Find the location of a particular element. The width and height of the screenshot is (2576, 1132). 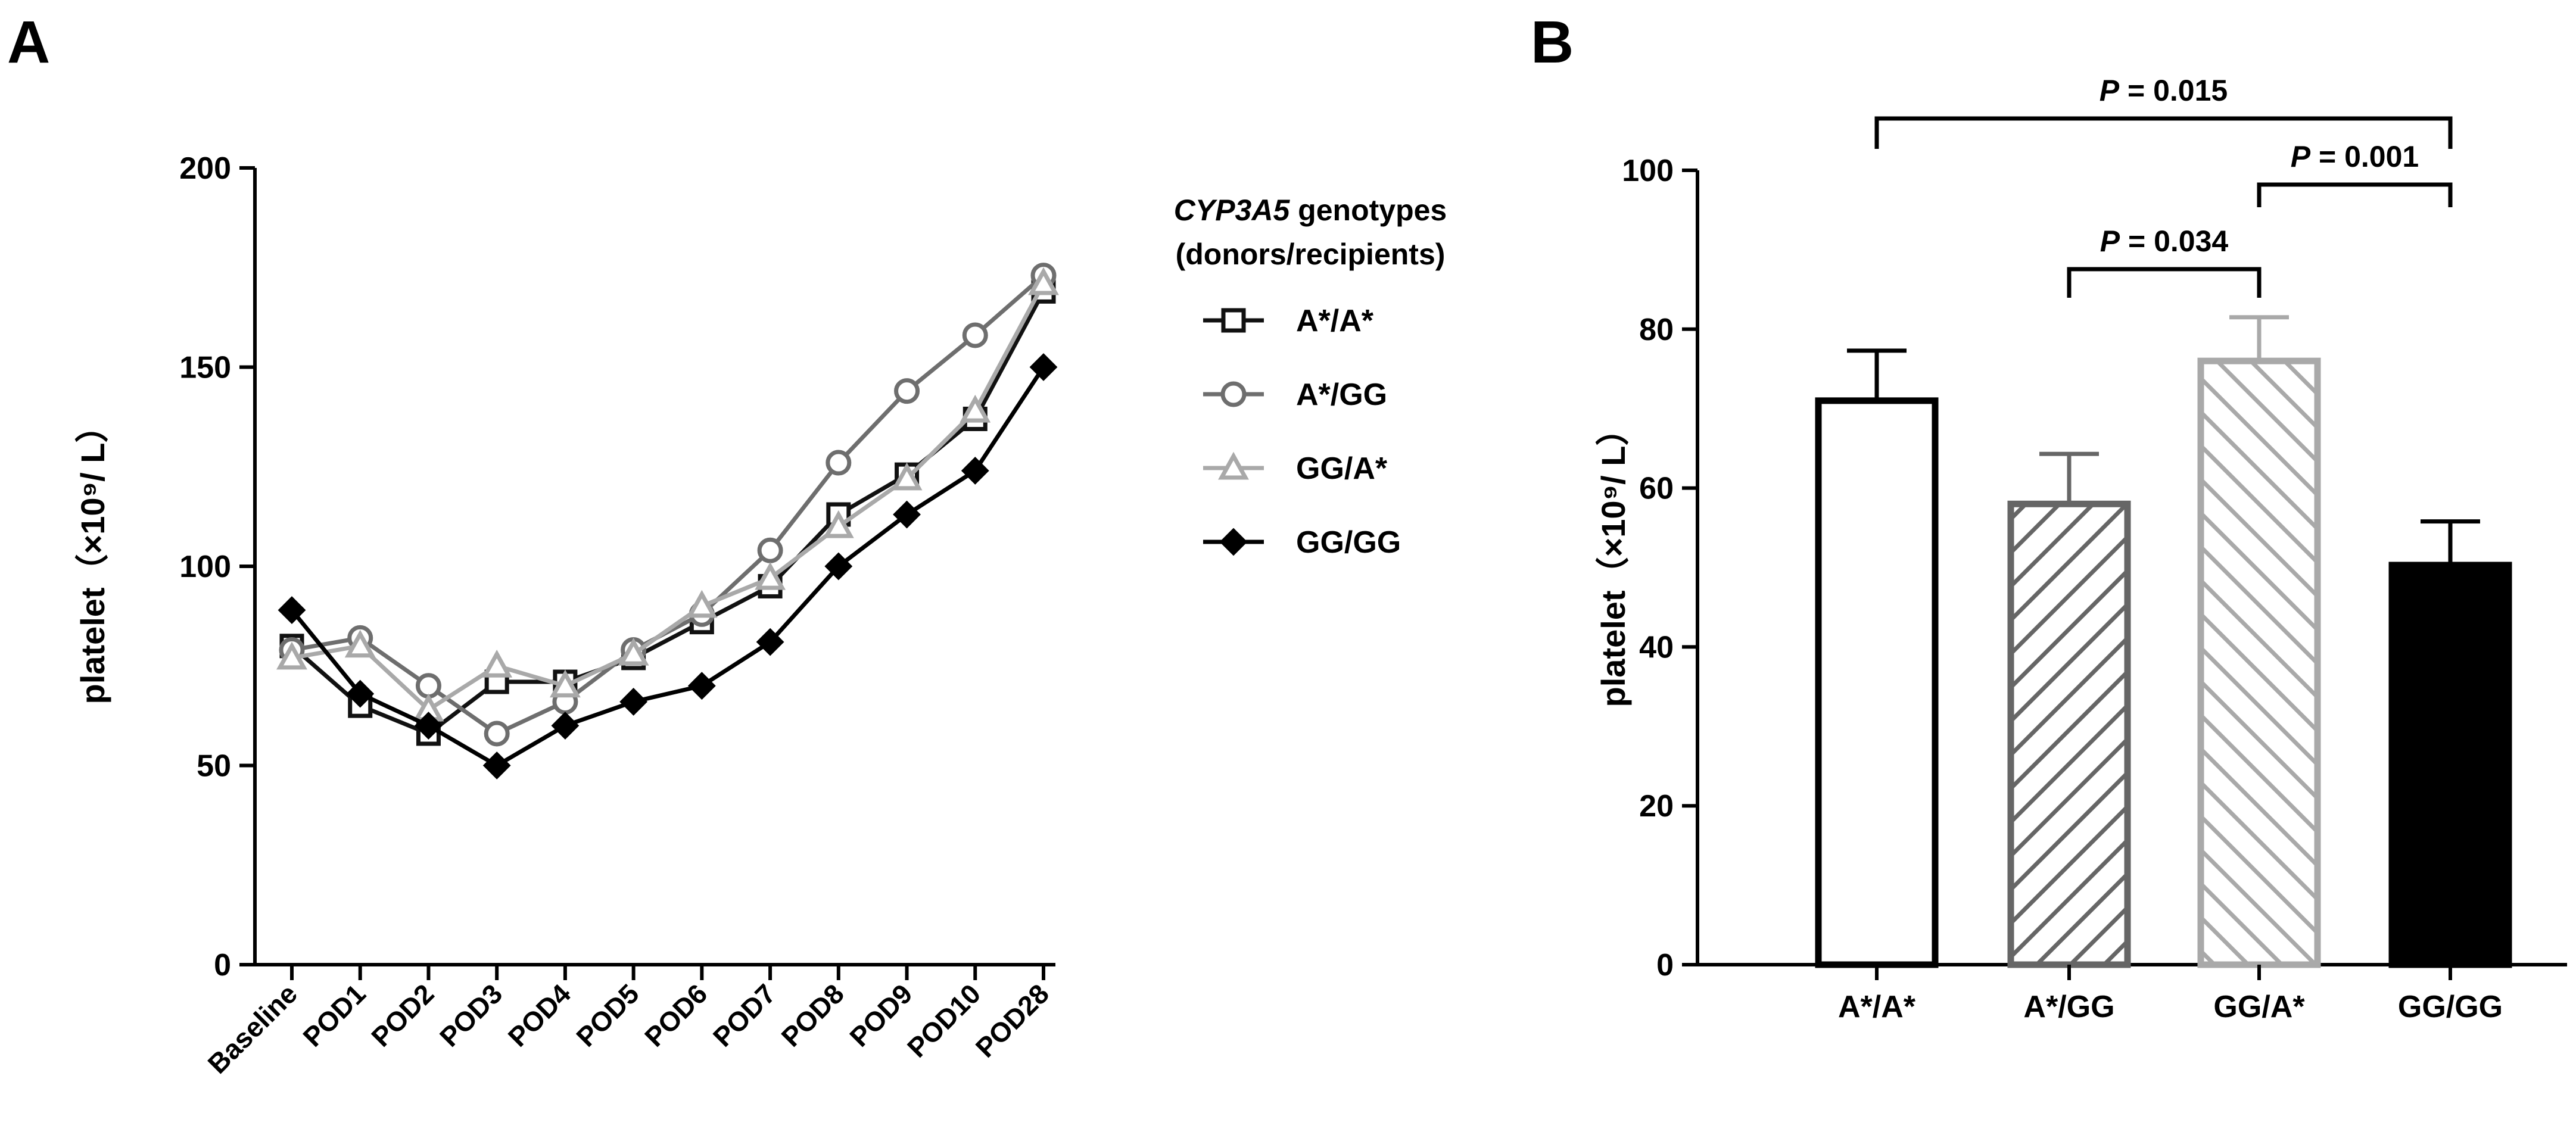

bar-A*/GG: A*/GG is located at coordinates (2069, 737).